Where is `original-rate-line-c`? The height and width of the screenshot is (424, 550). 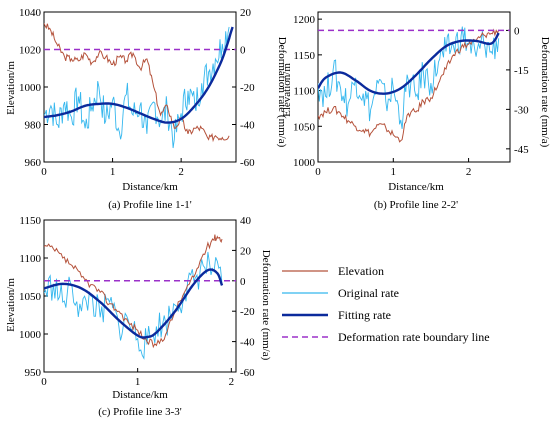 original-rate-line-c is located at coordinates (133, 305).